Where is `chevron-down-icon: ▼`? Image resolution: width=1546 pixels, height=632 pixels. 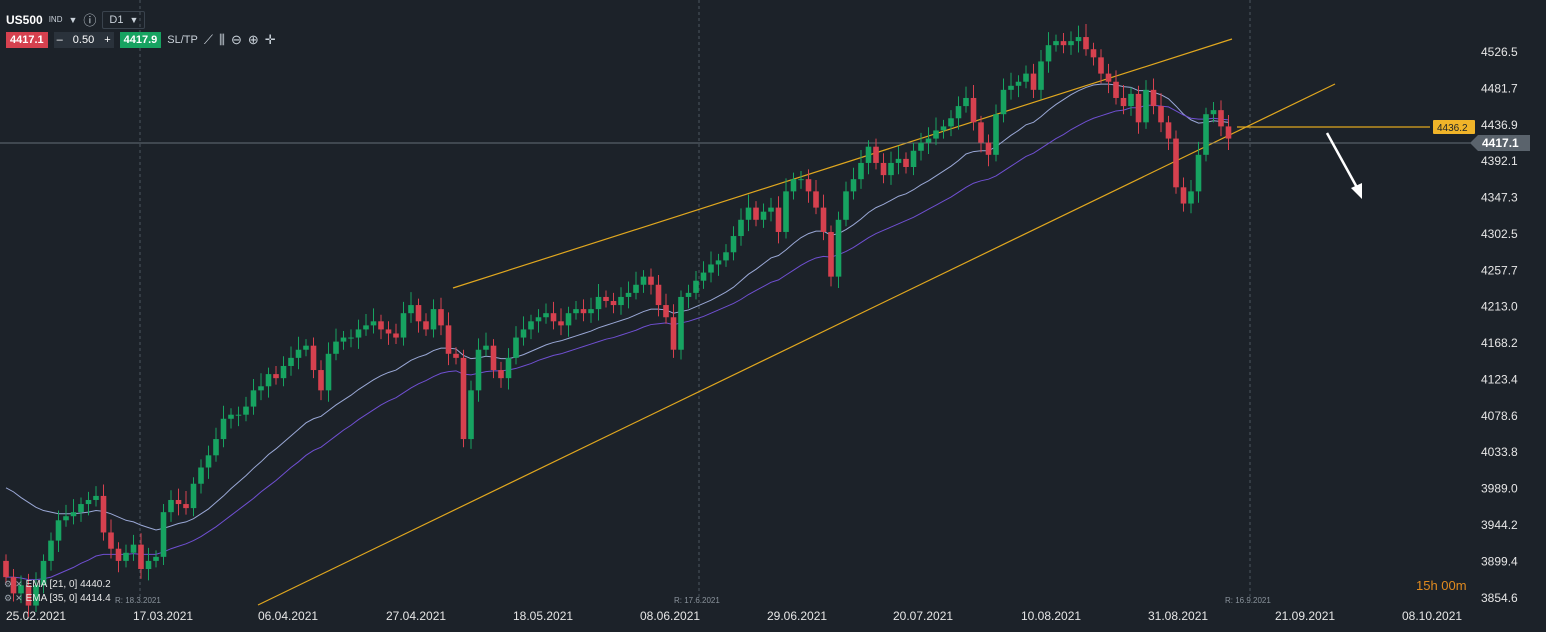 chevron-down-icon: ▼ is located at coordinates (134, 19).